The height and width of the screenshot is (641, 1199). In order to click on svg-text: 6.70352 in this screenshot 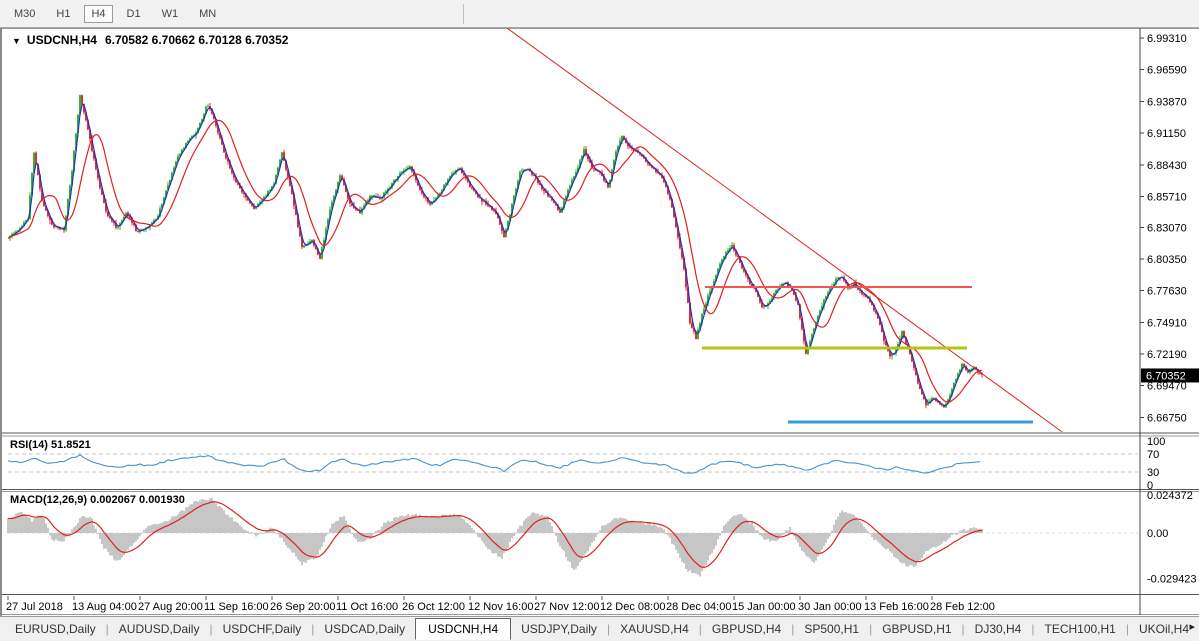, I will do `click(1166, 376)`.